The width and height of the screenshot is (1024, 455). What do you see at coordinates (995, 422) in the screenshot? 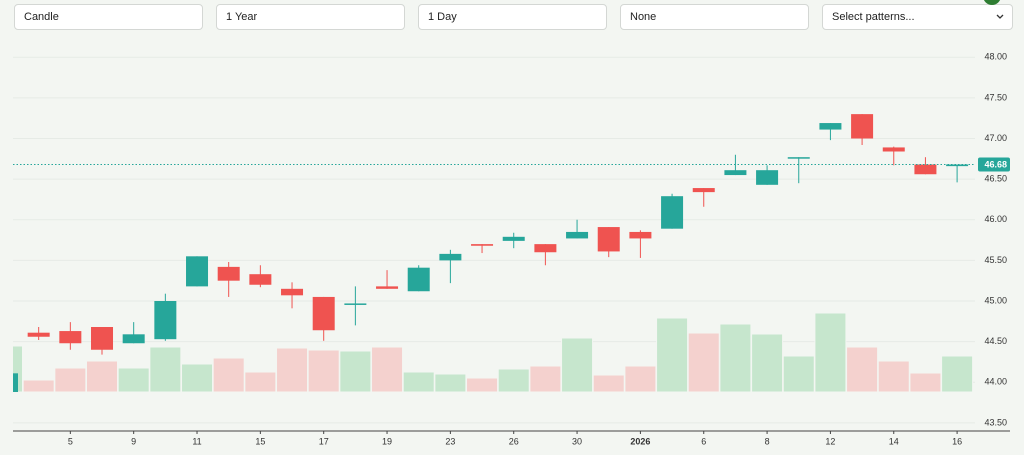
I see `y-tick-label: 43.50` at bounding box center [995, 422].